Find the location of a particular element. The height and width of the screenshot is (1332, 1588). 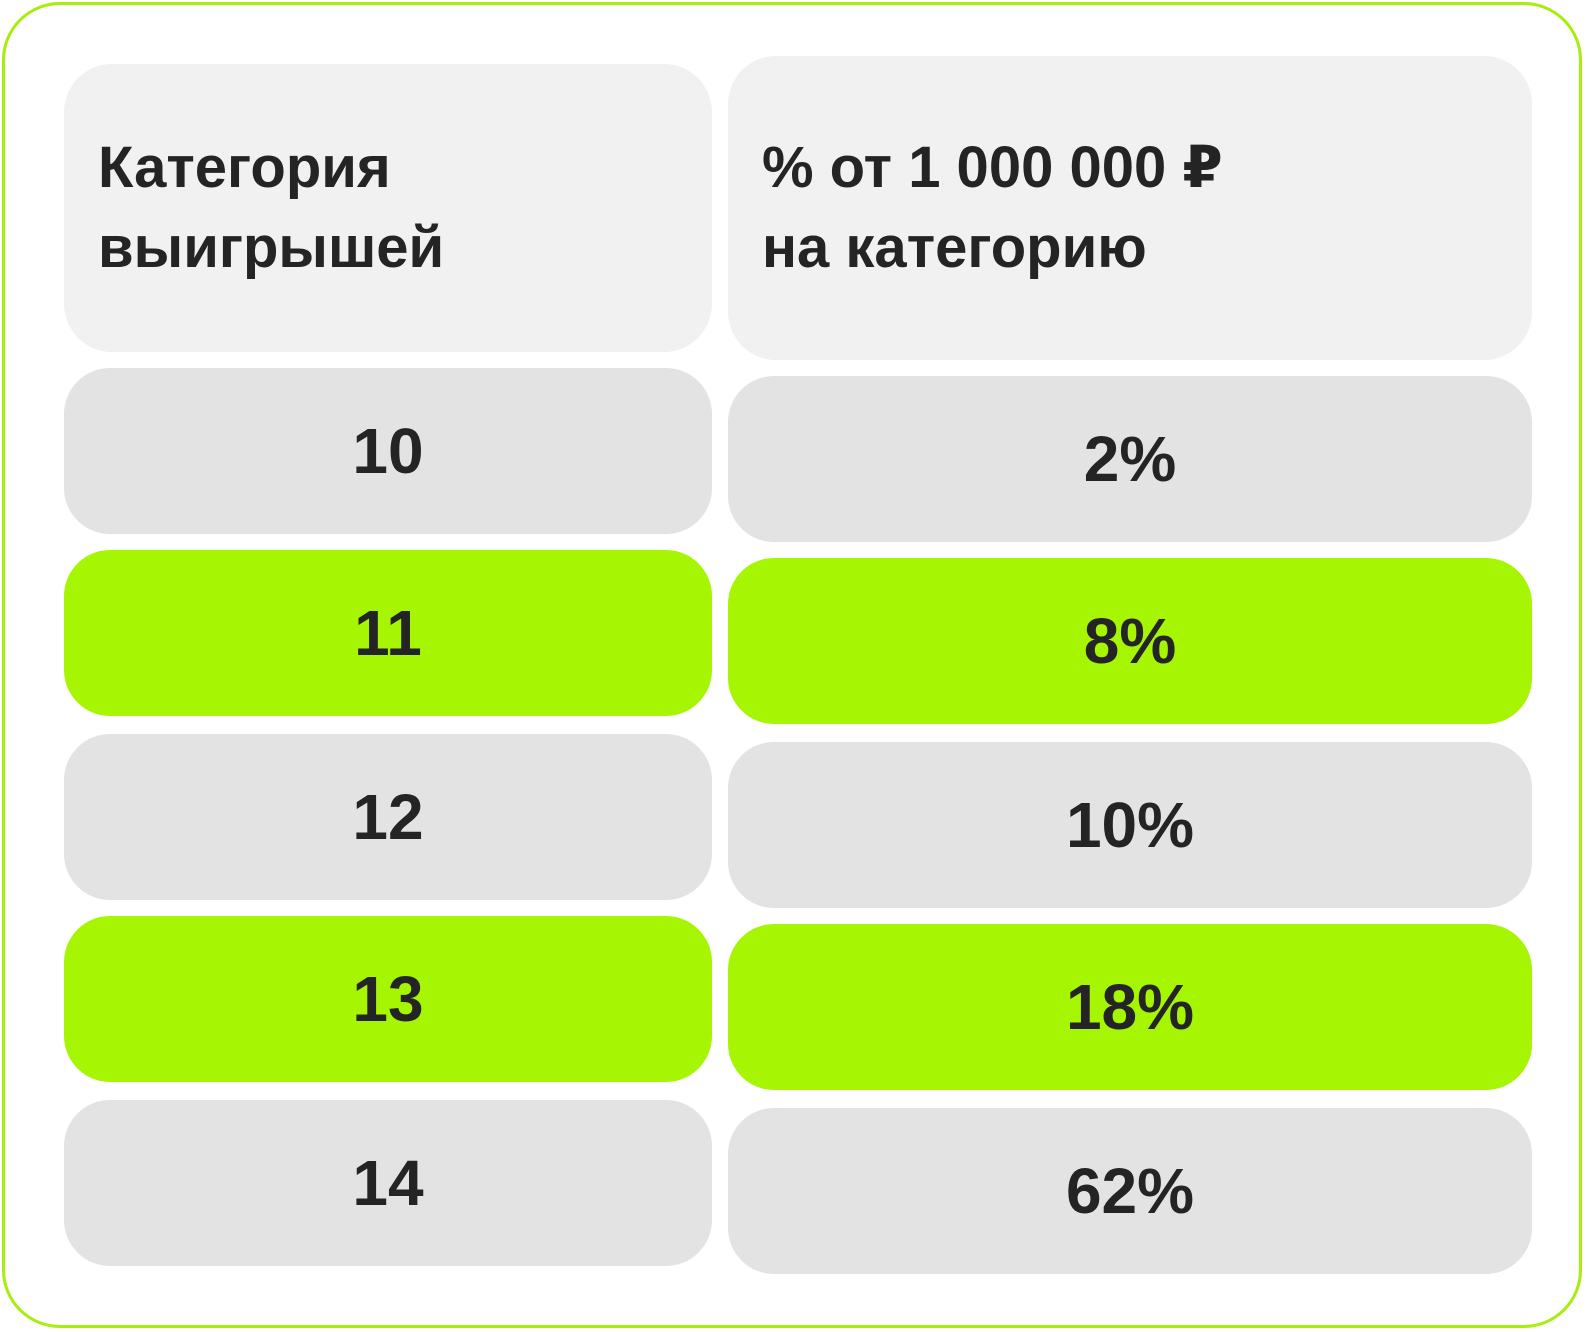

percent-cell-highlighted: 18% is located at coordinates (1130, 1007).